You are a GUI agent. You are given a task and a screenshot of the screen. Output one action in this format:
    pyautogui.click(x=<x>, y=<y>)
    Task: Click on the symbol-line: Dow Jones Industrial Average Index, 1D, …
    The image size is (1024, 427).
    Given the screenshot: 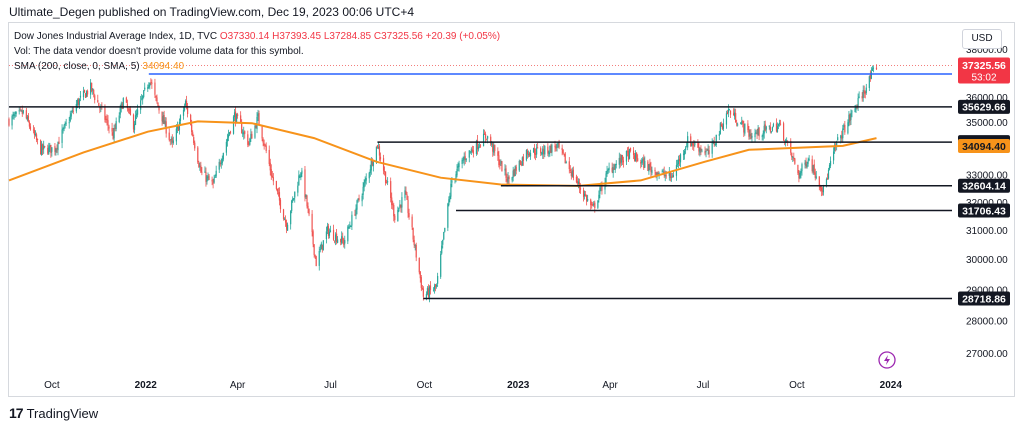 What is the action you would take?
    pyautogui.click(x=116, y=36)
    